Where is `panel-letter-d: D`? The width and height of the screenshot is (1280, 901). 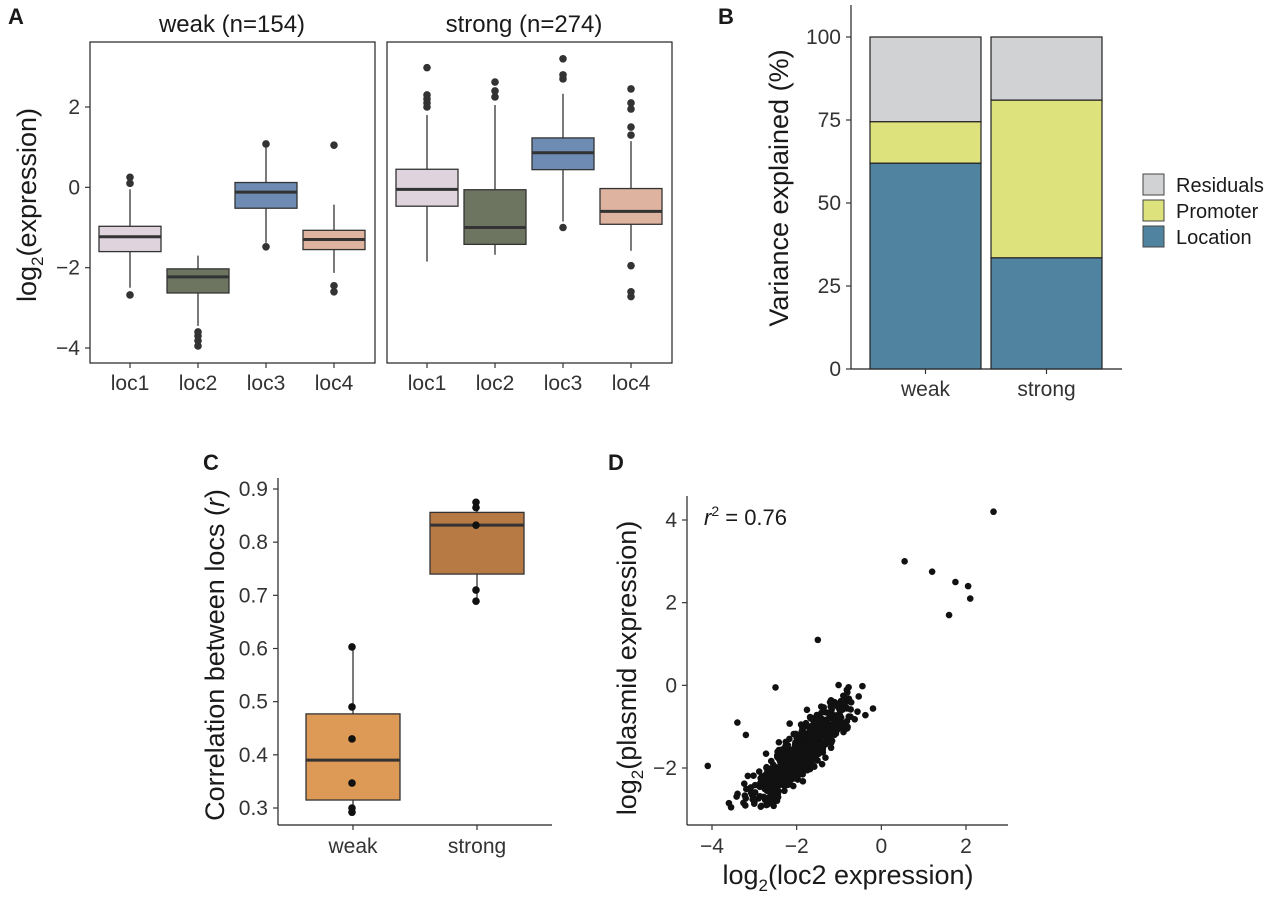
panel-letter-d: D is located at coordinates (616, 462).